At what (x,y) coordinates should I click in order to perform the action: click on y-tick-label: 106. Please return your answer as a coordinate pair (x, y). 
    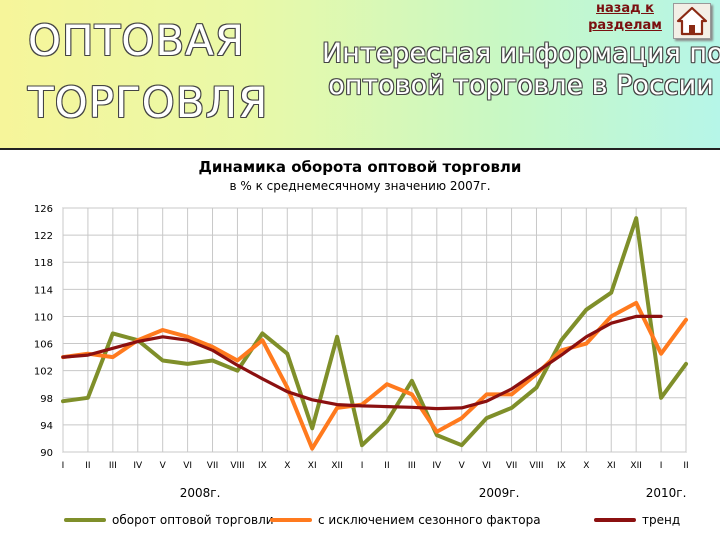
    Looking at the image, I should click on (43, 345).